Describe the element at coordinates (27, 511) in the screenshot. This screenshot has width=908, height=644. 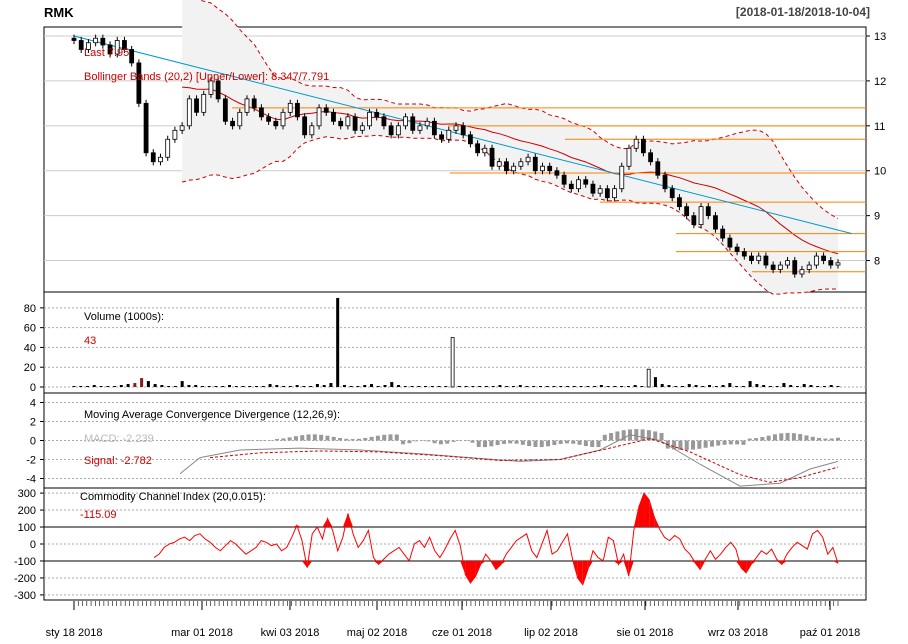
I see `cci-tick-label: 200` at that location.